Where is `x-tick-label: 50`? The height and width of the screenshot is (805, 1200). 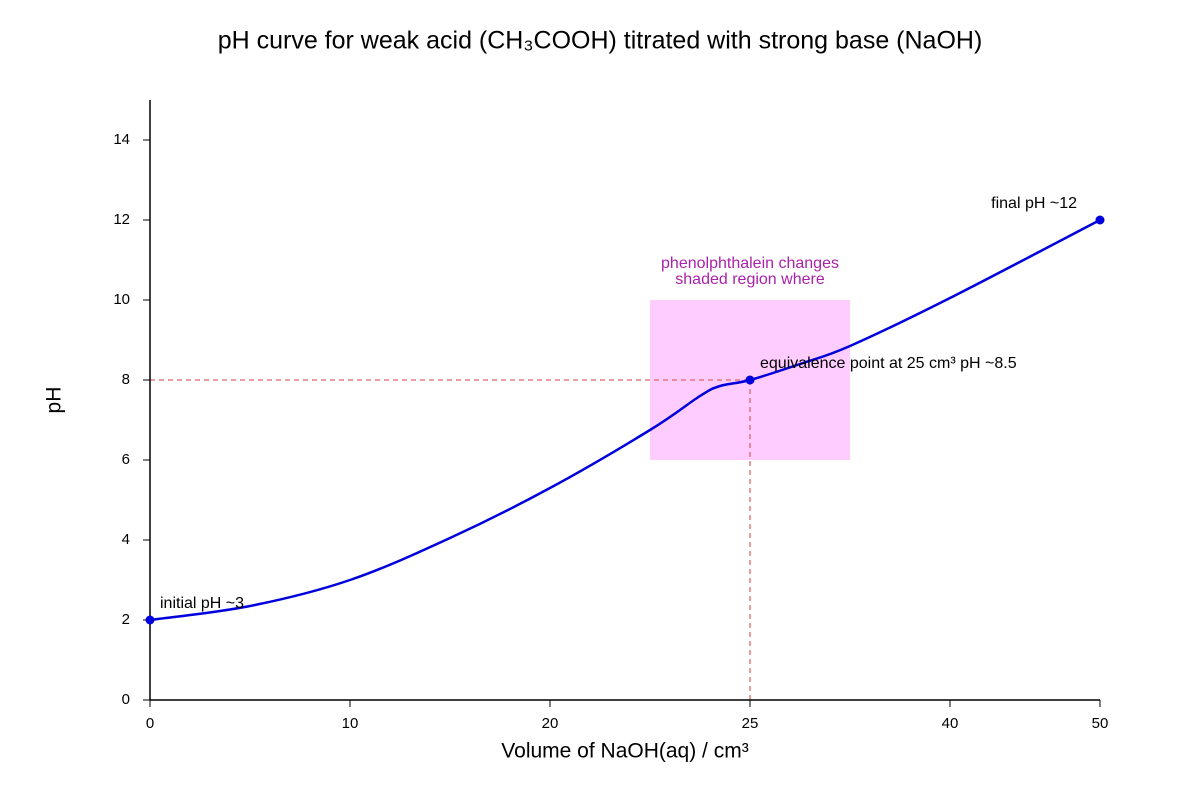
x-tick-label: 50 is located at coordinates (1100, 723).